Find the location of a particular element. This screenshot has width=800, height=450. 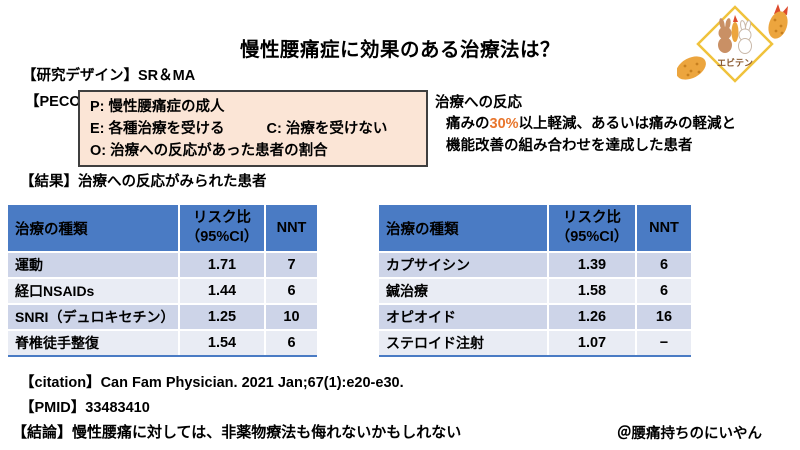

response-definition: 痛みの30%以上軽減、あるいは痛みの軽減と 機能改善の組み合わせを達成した患者 is located at coordinates (591, 135).